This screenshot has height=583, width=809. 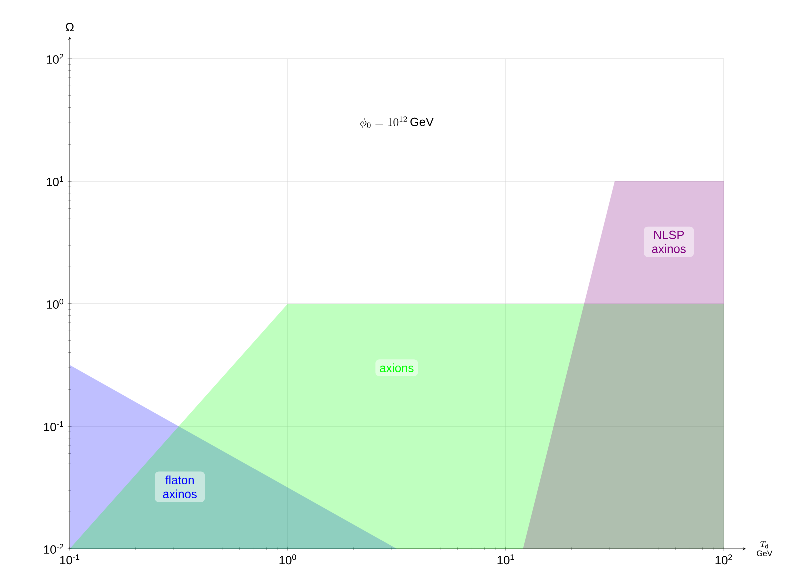 I want to click on x-tick-label: 10$^{2}$, so click(x=724, y=559).